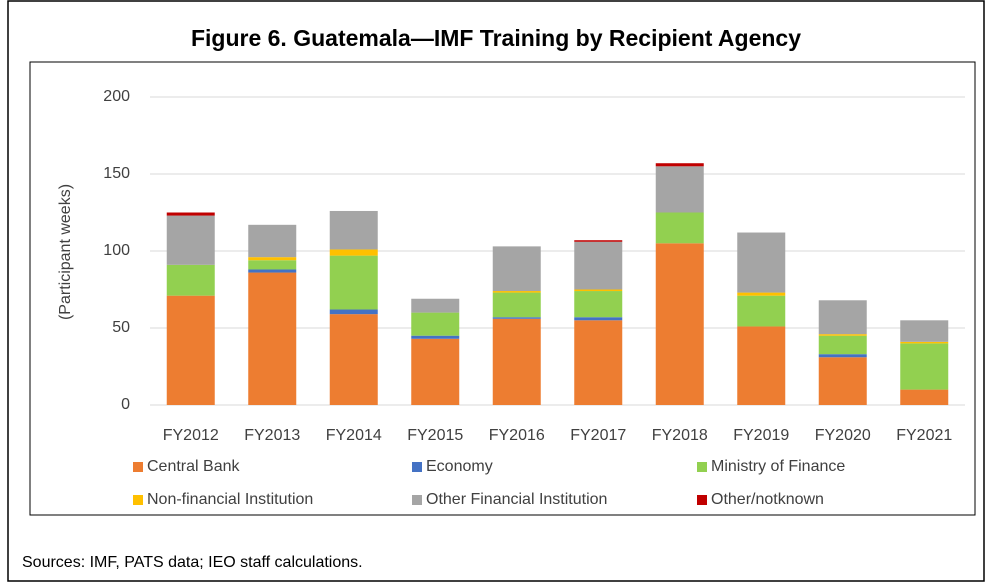 This screenshot has width=994, height=587. What do you see at coordinates (459, 466) in the screenshot?
I see `legend-label: Economy` at bounding box center [459, 466].